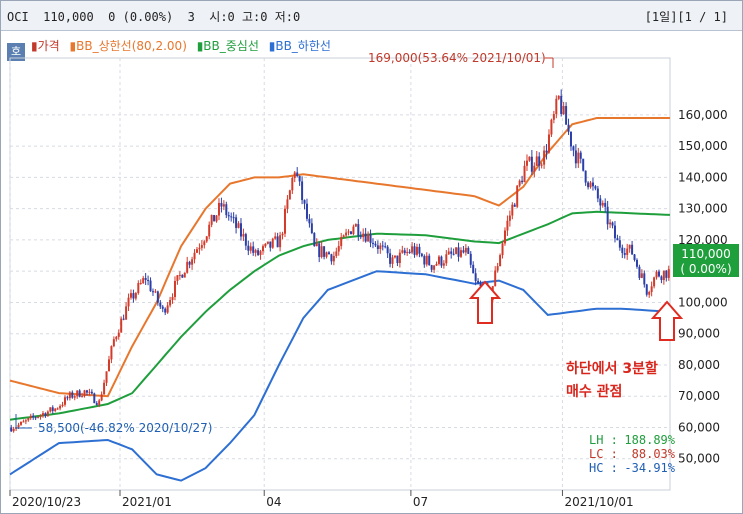 The image size is (743, 514). What do you see at coordinates (703, 302) in the screenshot?
I see `y-tick-label: 100,000` at bounding box center [703, 302].